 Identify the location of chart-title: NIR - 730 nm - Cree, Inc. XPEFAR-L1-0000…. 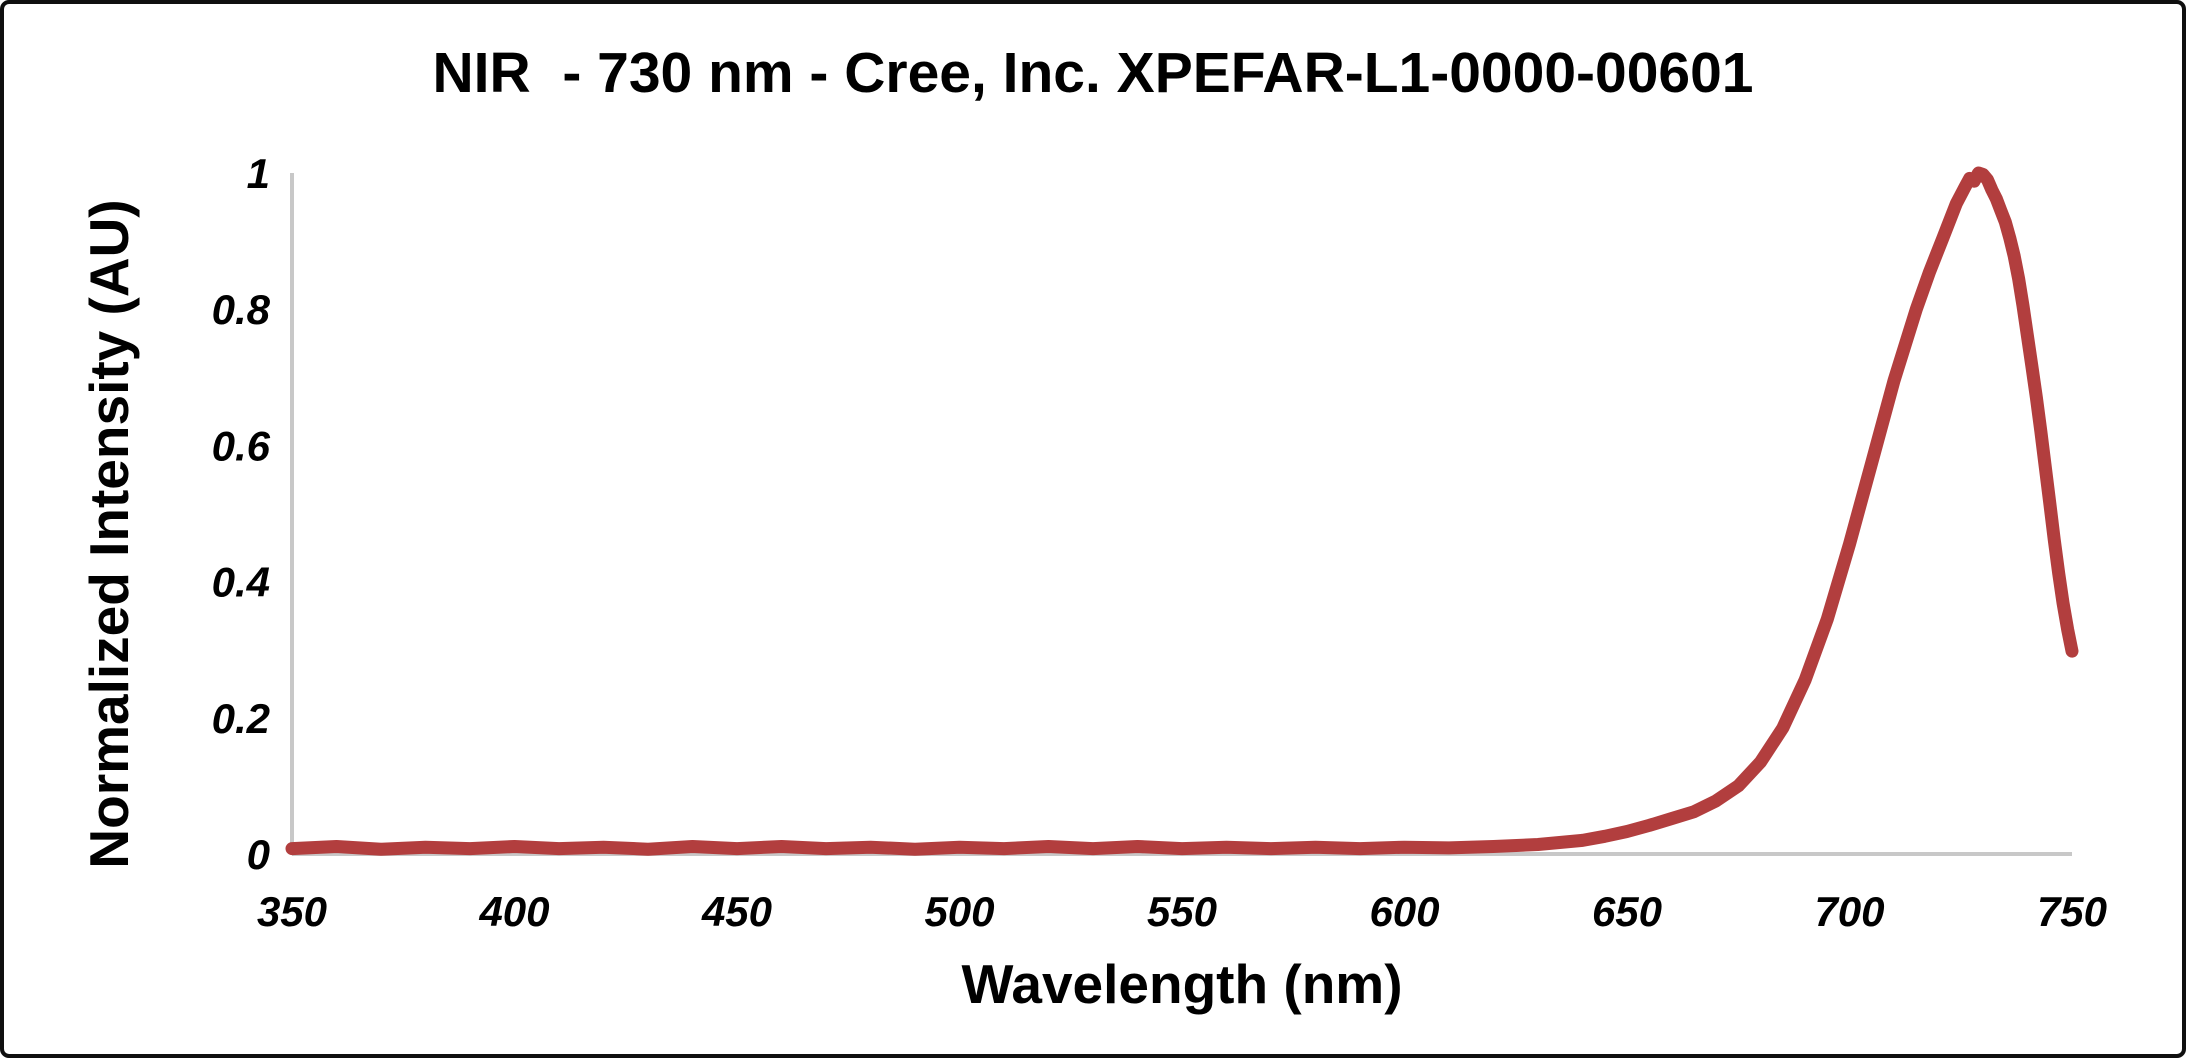
(1093, 73).